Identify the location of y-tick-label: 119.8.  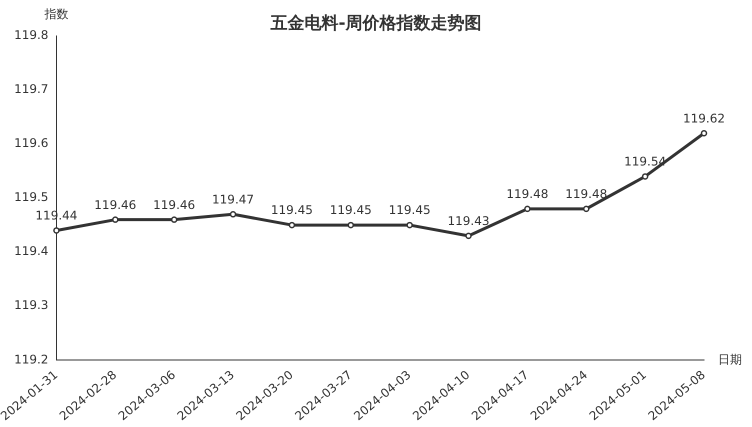
(31, 35).